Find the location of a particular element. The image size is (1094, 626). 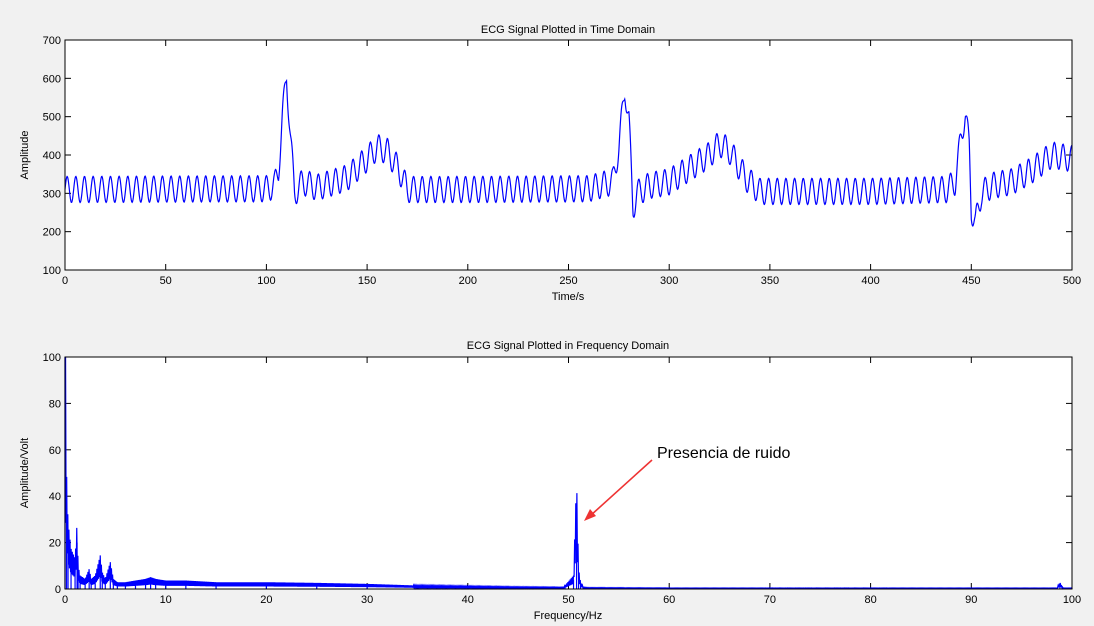

frequency-y-tick-label: 20 is located at coordinates (55, 544).